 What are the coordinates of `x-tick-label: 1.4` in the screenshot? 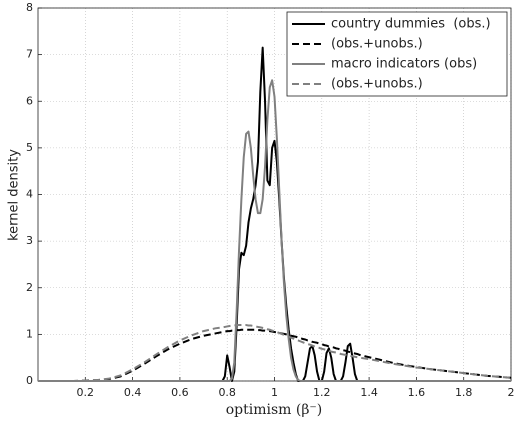 It's located at (369, 392).